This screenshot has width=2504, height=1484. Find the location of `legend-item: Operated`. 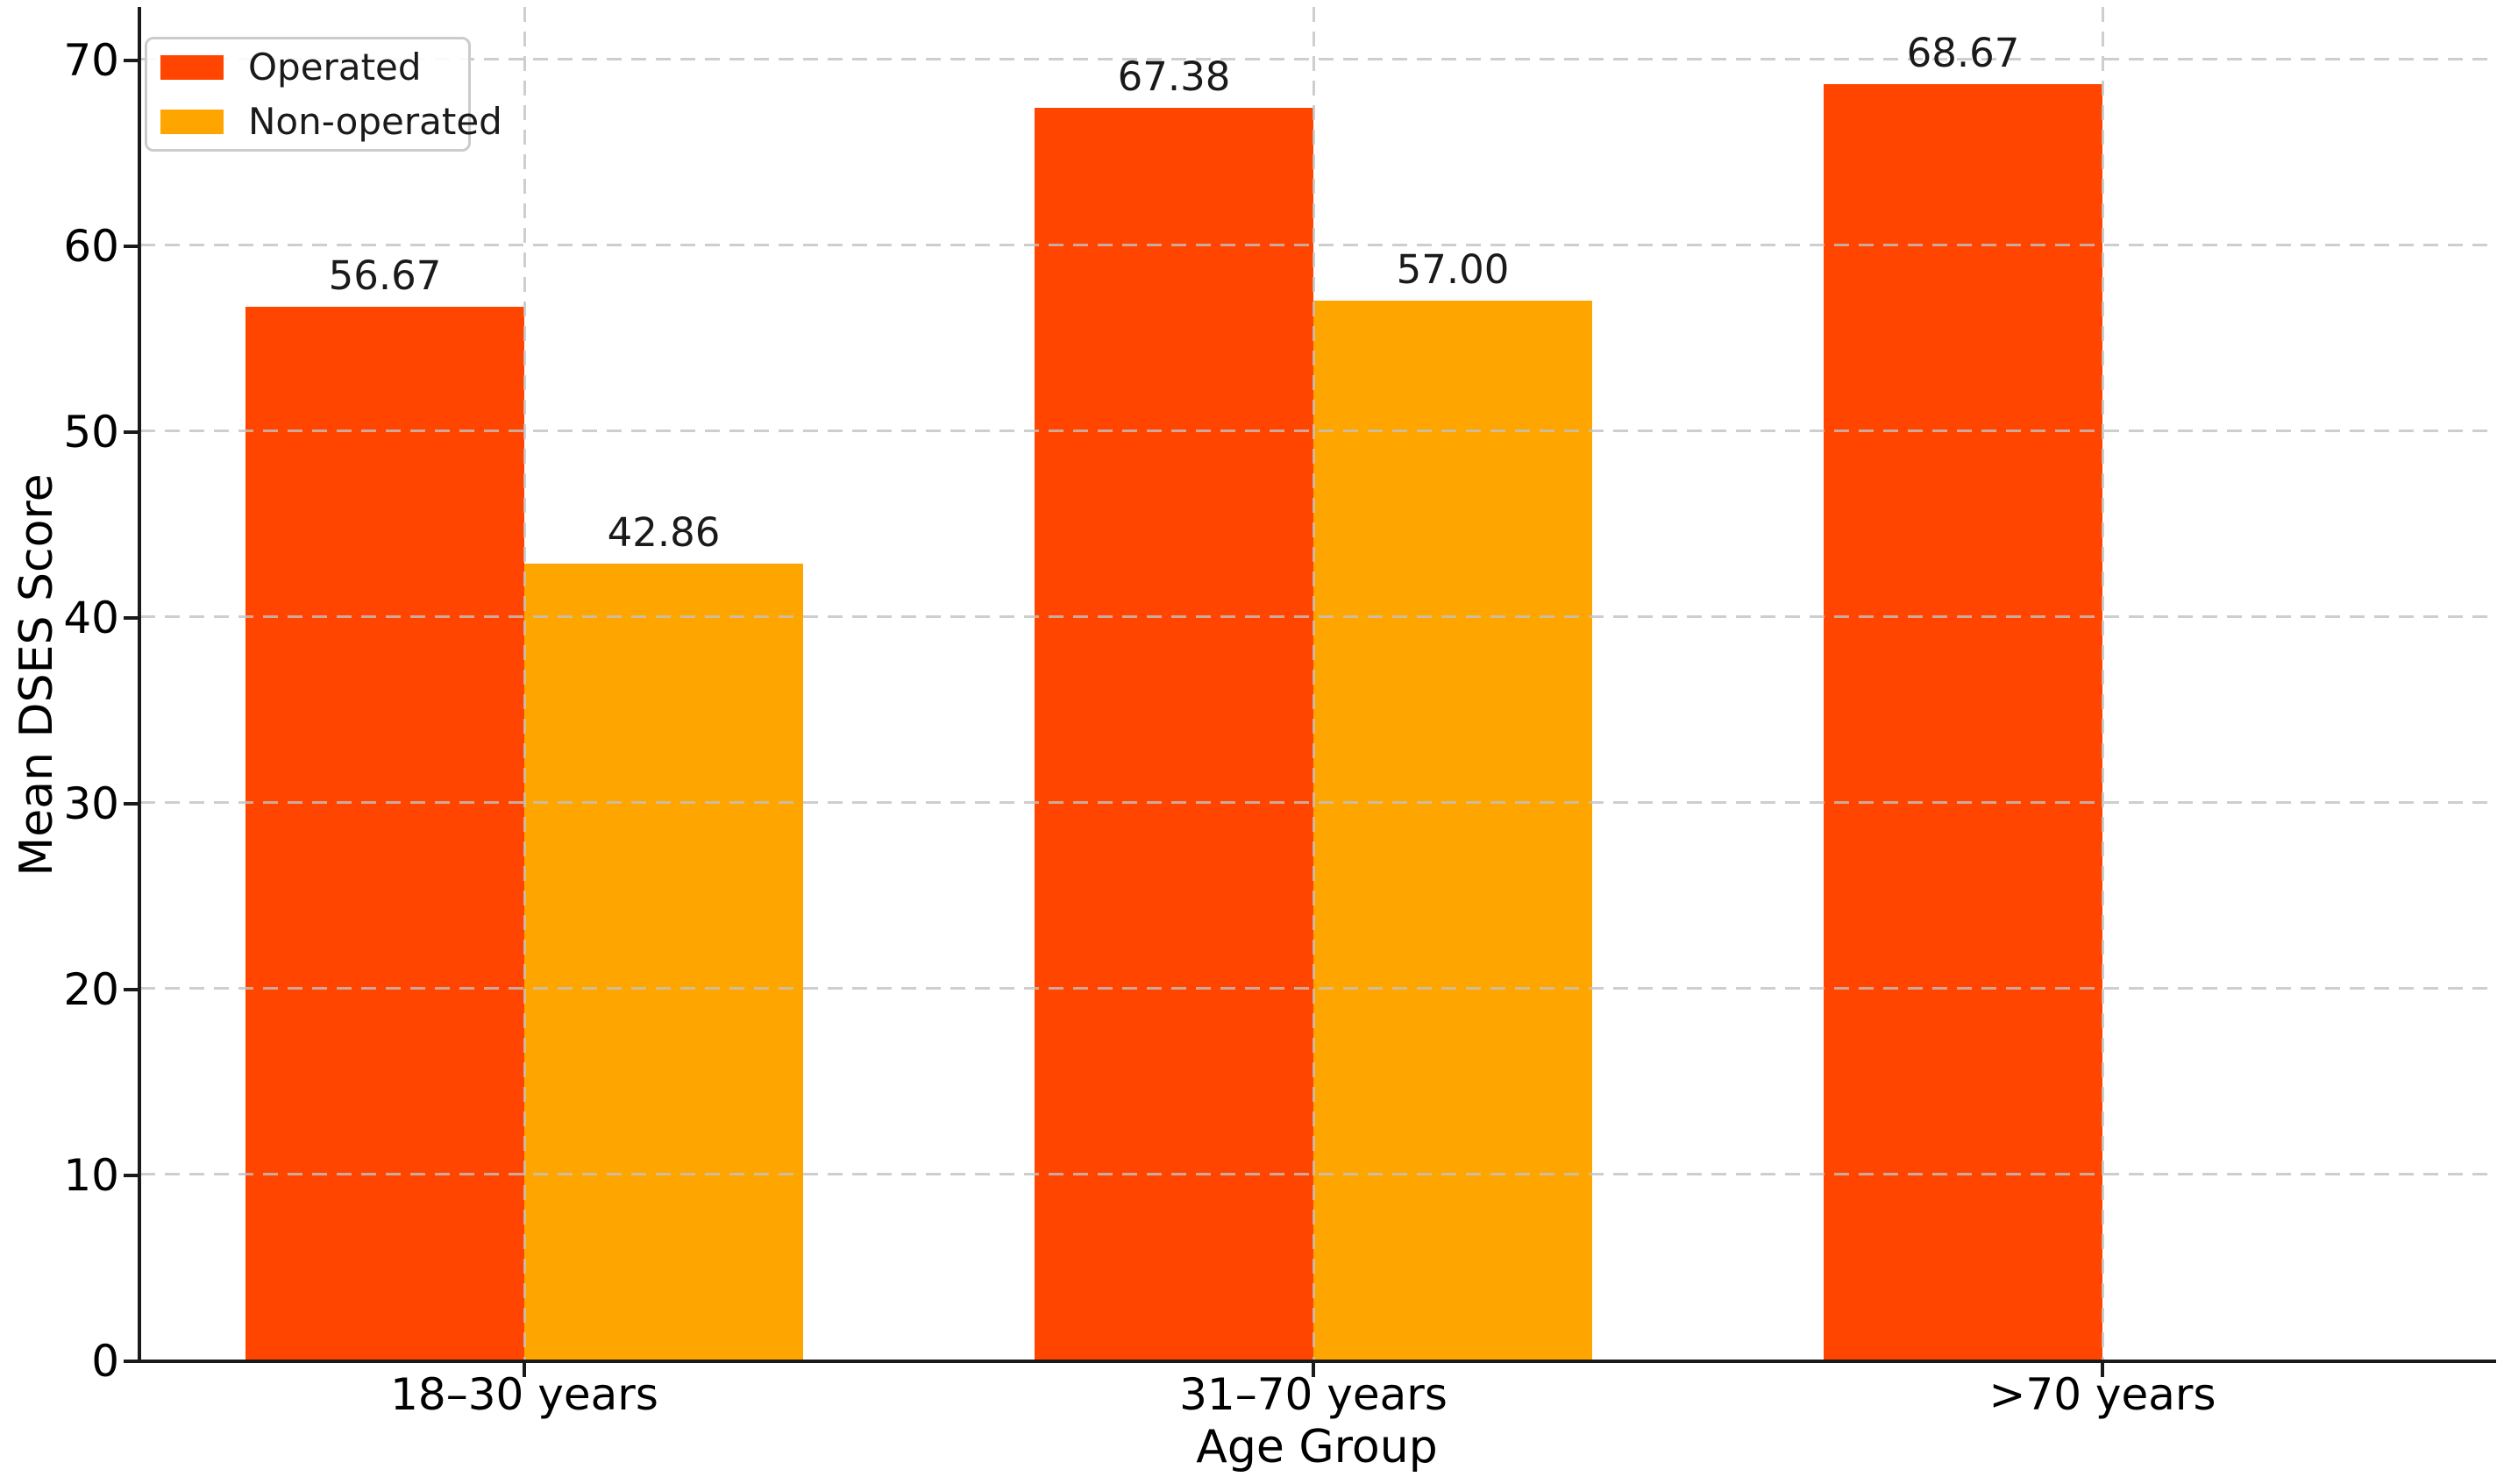

legend-item: Operated is located at coordinates (314, 67).